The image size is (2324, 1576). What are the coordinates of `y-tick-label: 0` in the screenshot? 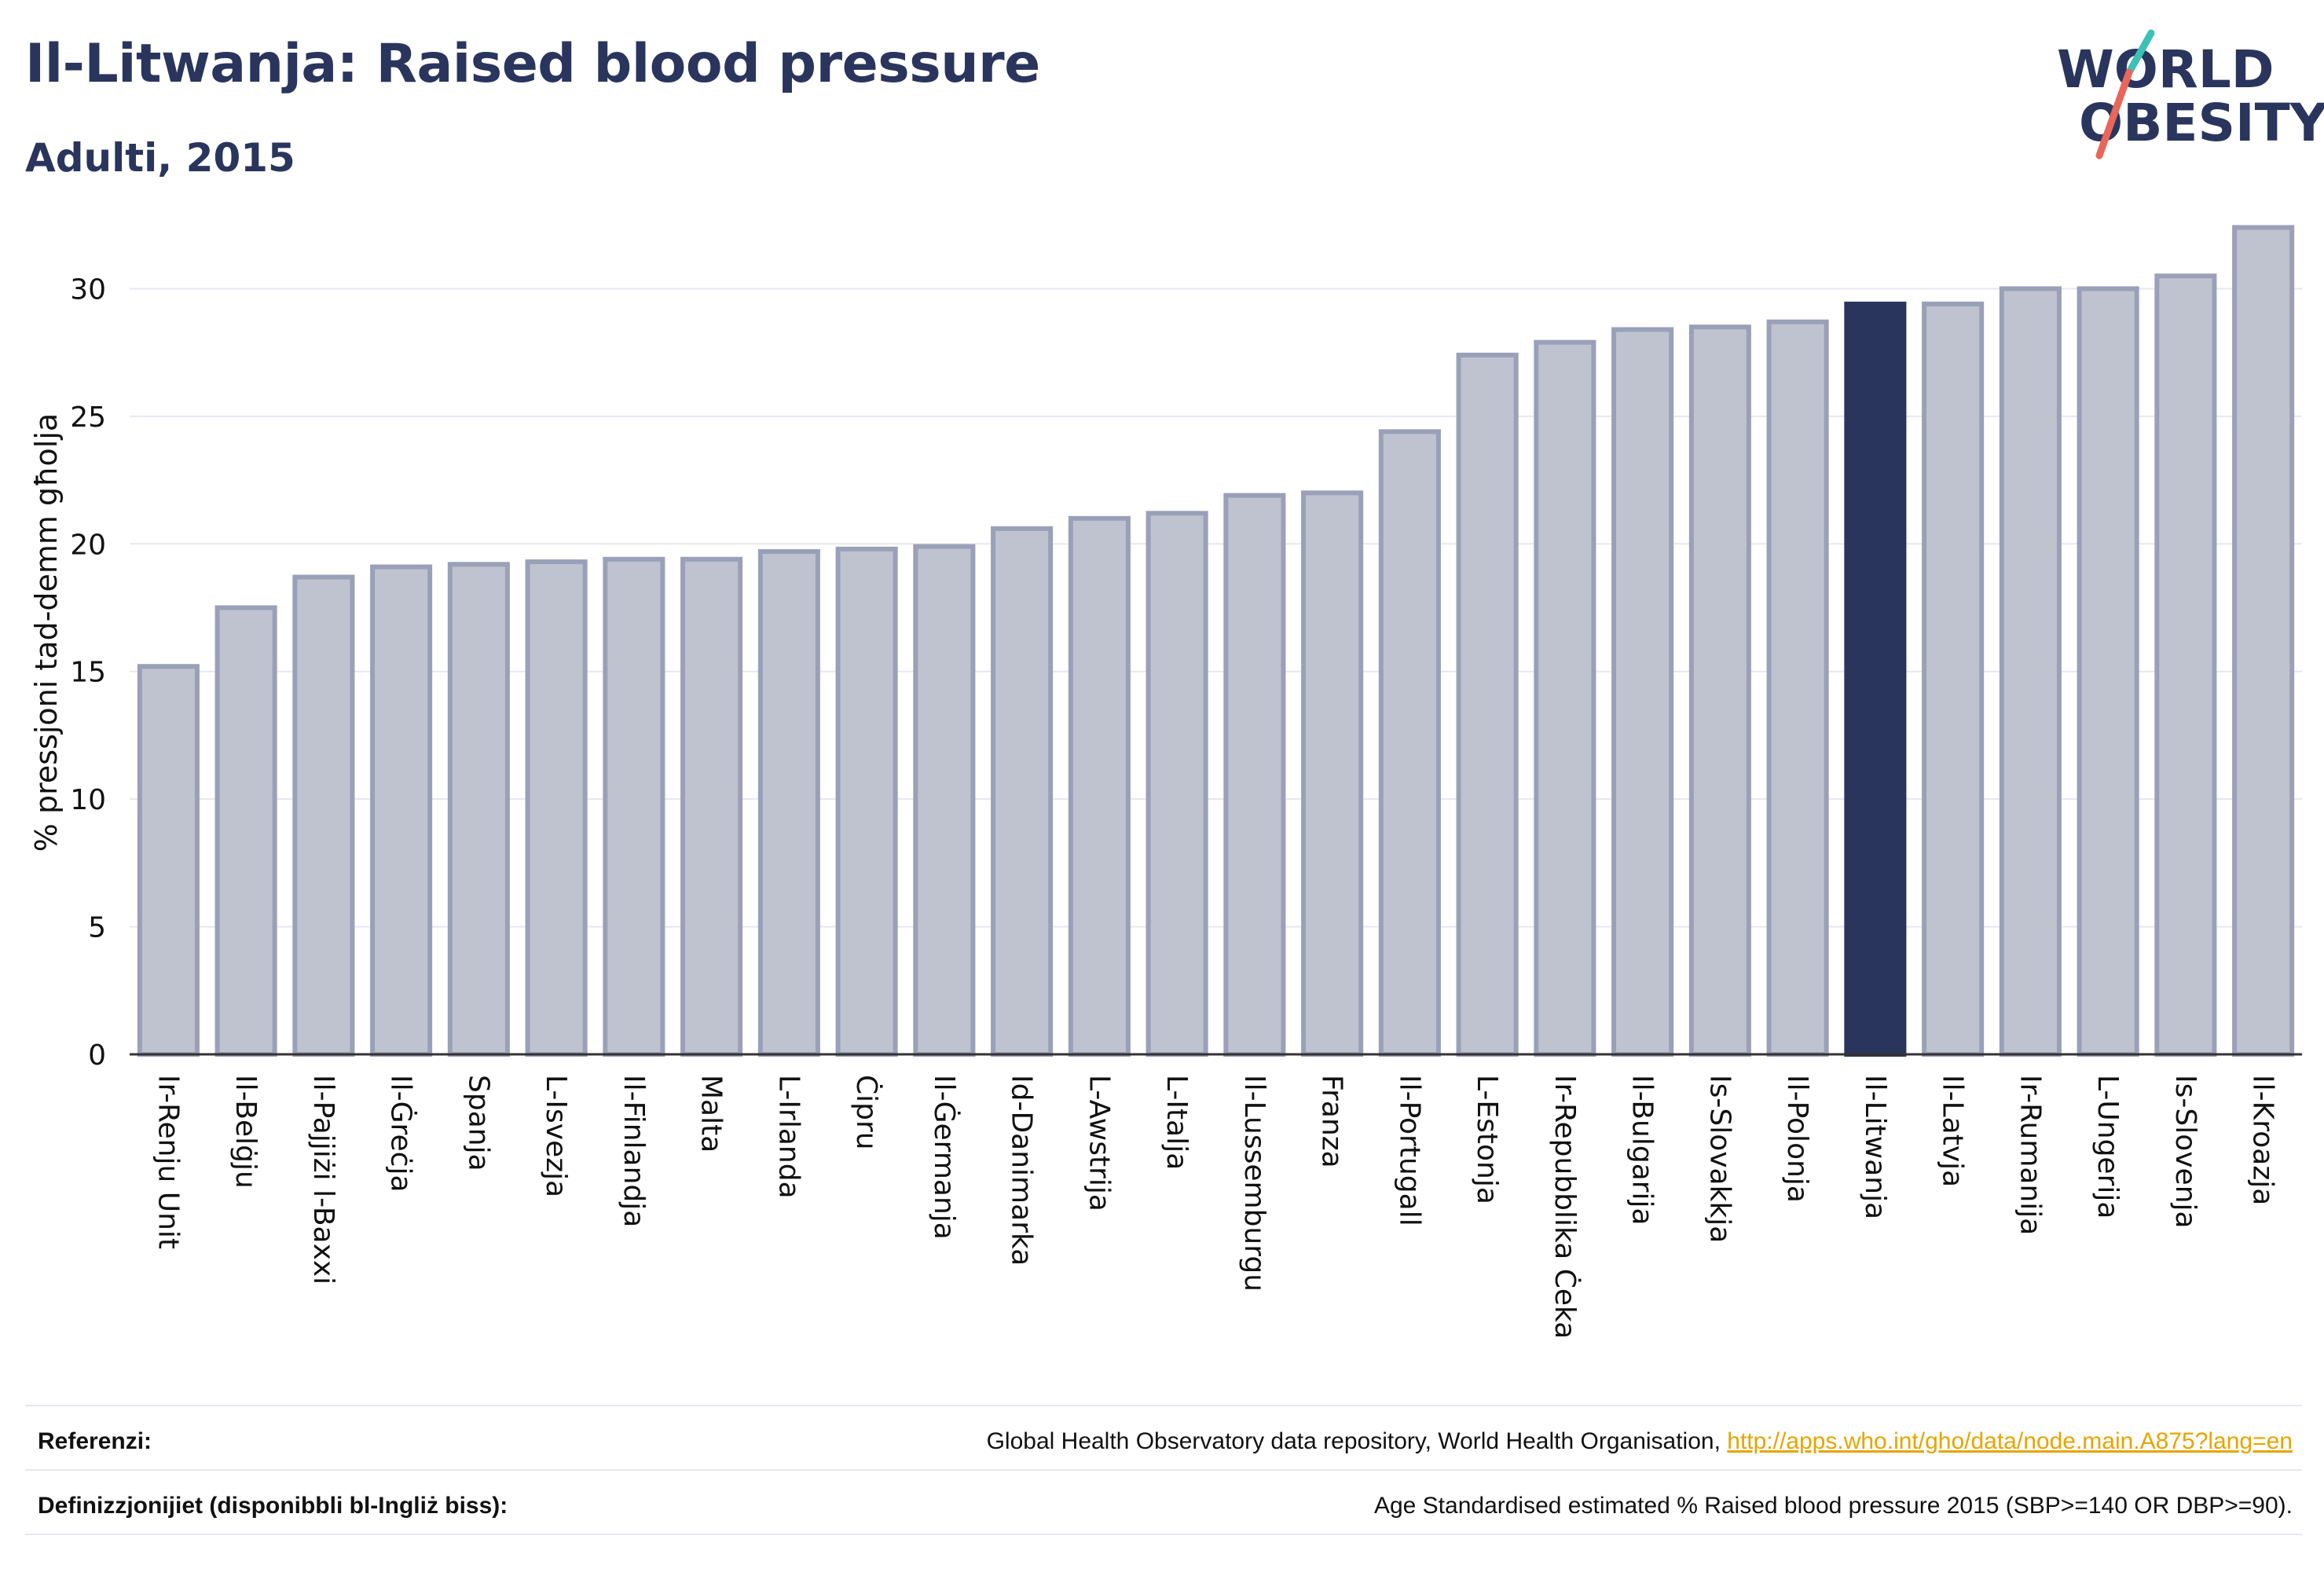 It's located at (97, 1055).